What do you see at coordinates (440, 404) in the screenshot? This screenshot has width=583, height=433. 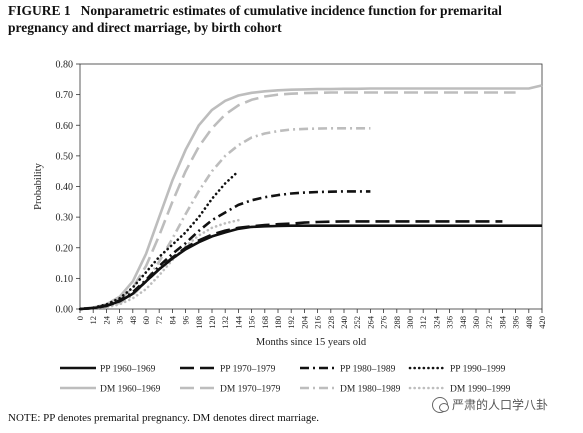 I see `wechat-icon` at bounding box center [440, 404].